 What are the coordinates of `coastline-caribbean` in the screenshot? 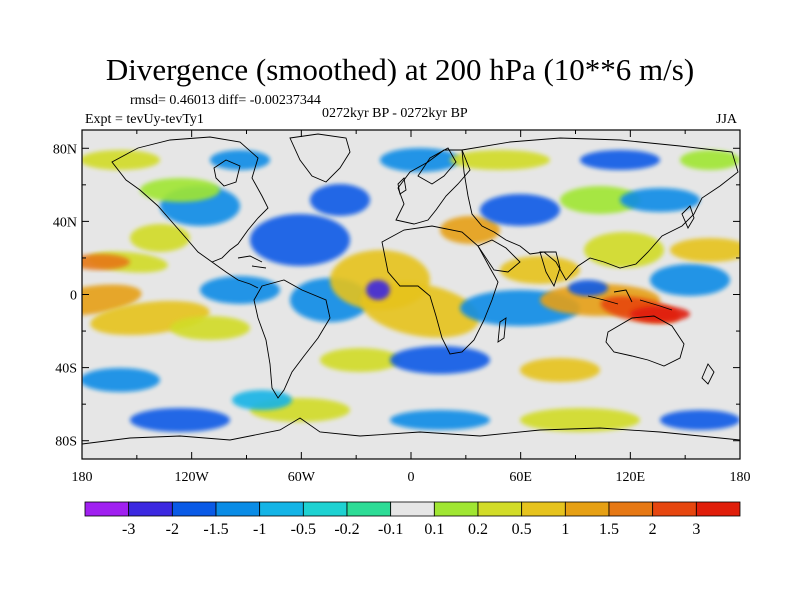 It's located at (252, 262).